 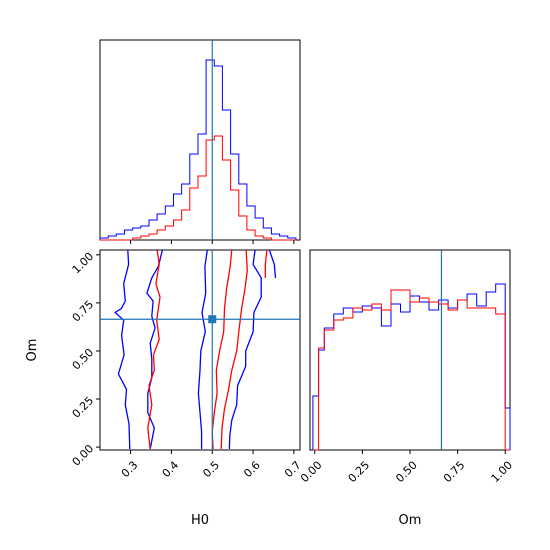 What do you see at coordinates (198, 188) in the screenshot?
I see `h0-histogram-red` at bounding box center [198, 188].